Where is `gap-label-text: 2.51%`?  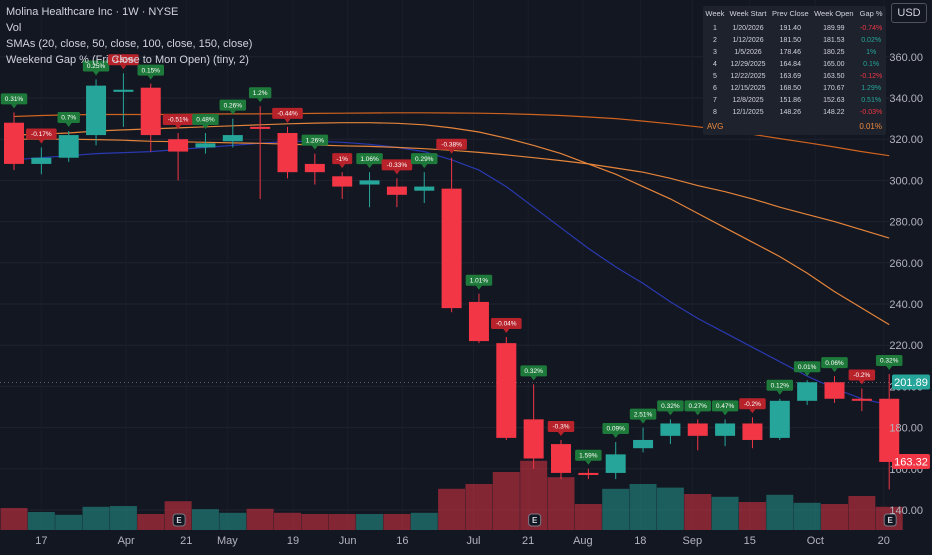 gap-label-text: 2.51% is located at coordinates (643, 414).